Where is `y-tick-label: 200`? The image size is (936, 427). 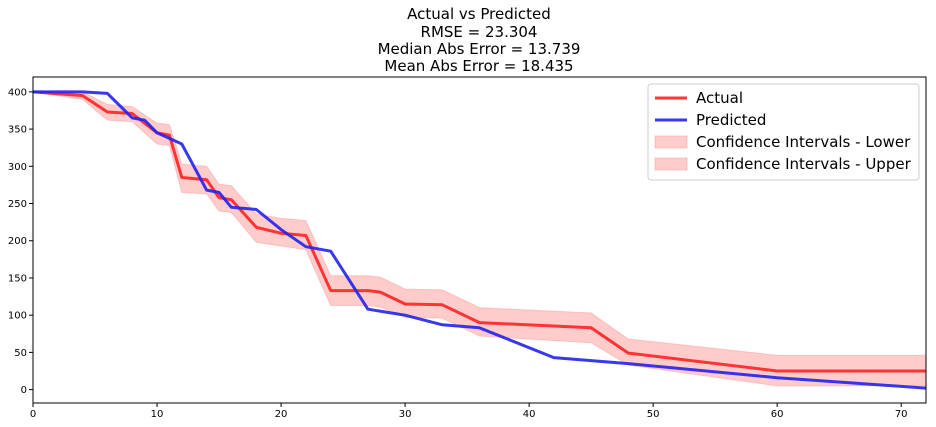 y-tick-label: 200 is located at coordinates (17, 241).